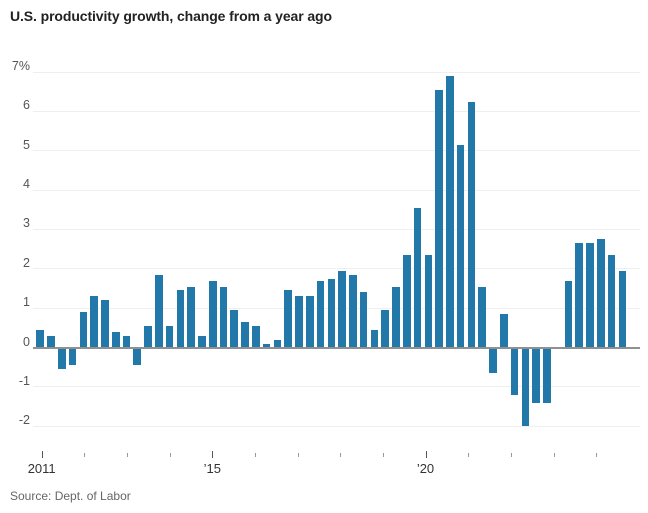 Image resolution: width=648 pixels, height=513 pixels. What do you see at coordinates (94, 322) in the screenshot?
I see `bar-2012-Q2` at bounding box center [94, 322].